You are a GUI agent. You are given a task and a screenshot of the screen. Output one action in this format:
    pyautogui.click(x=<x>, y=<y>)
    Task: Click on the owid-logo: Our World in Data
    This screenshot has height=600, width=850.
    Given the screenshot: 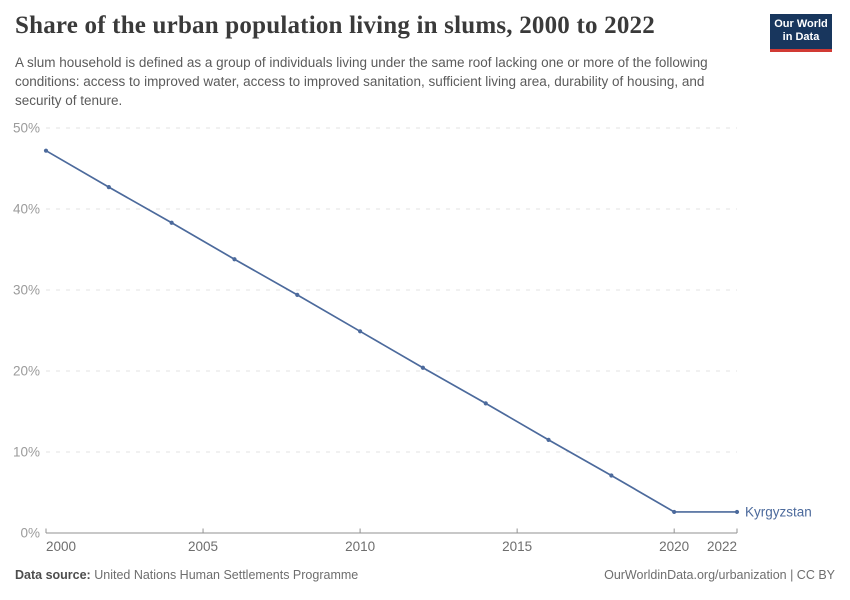 What is the action you would take?
    pyautogui.click(x=801, y=33)
    